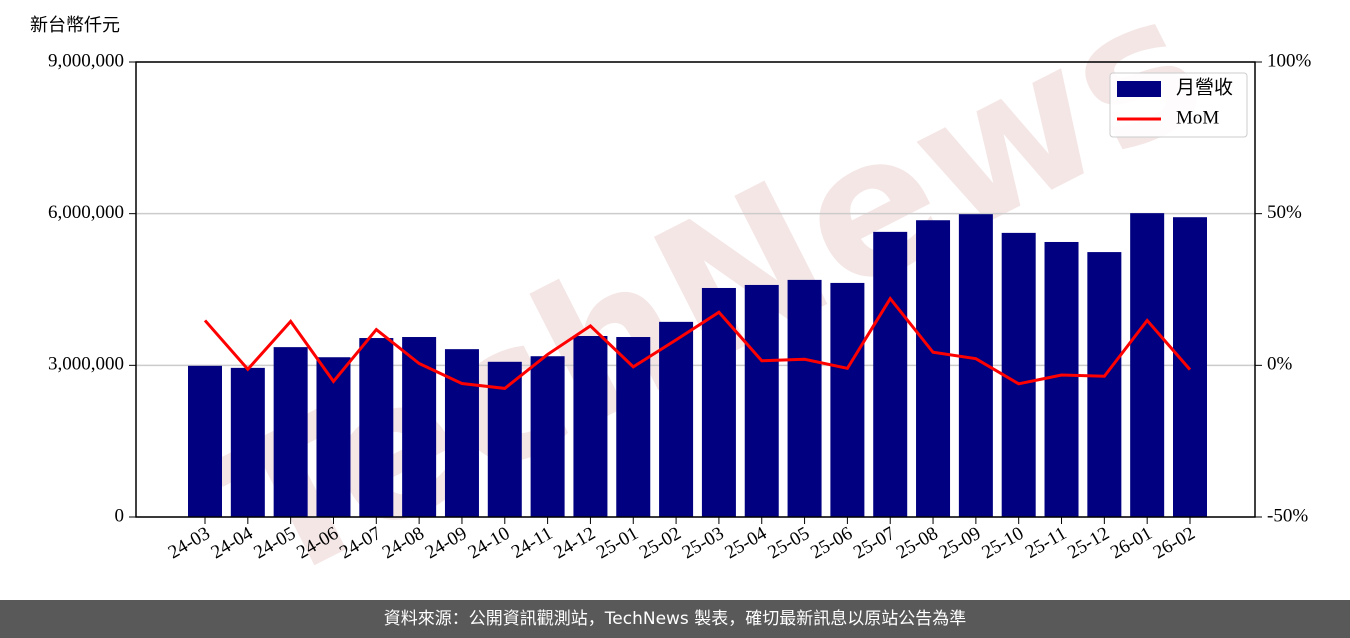  What do you see at coordinates (697, 342) in the screenshot?
I see `line` at bounding box center [697, 342].